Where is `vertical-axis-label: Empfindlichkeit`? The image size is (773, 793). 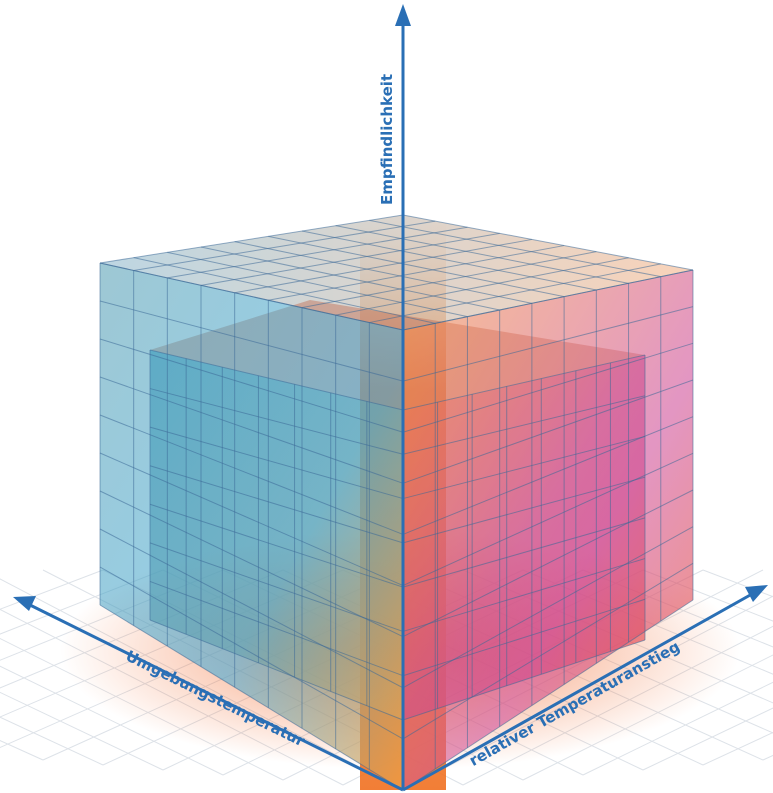 vertical-axis-label: Empfindlichkeit is located at coordinates (387, 139).